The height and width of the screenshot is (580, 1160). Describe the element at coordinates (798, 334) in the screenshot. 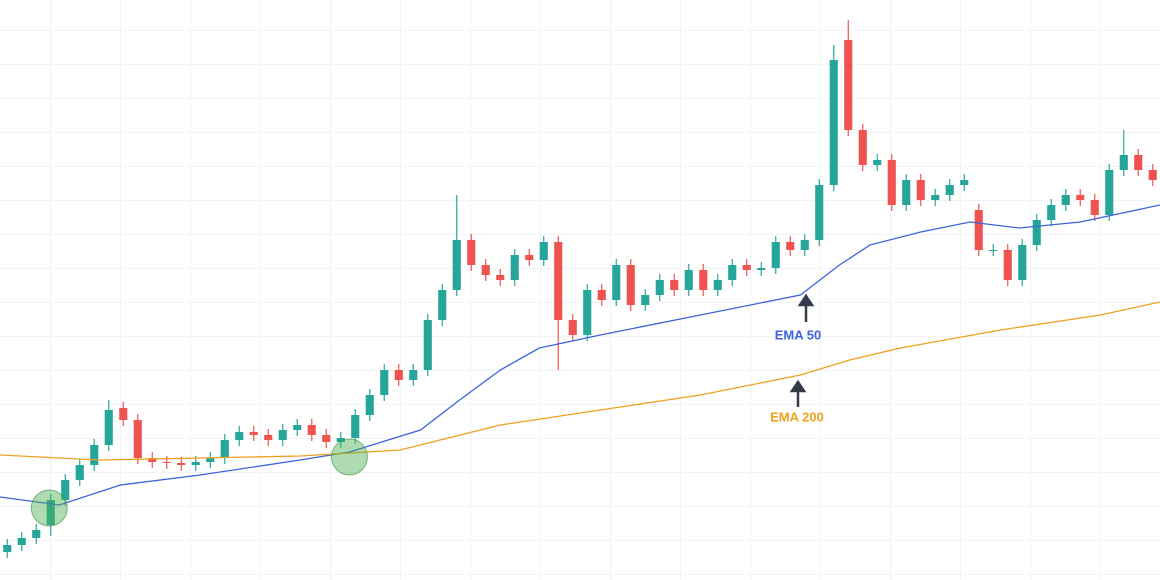

I see `ema-label: EMA 50` at that location.